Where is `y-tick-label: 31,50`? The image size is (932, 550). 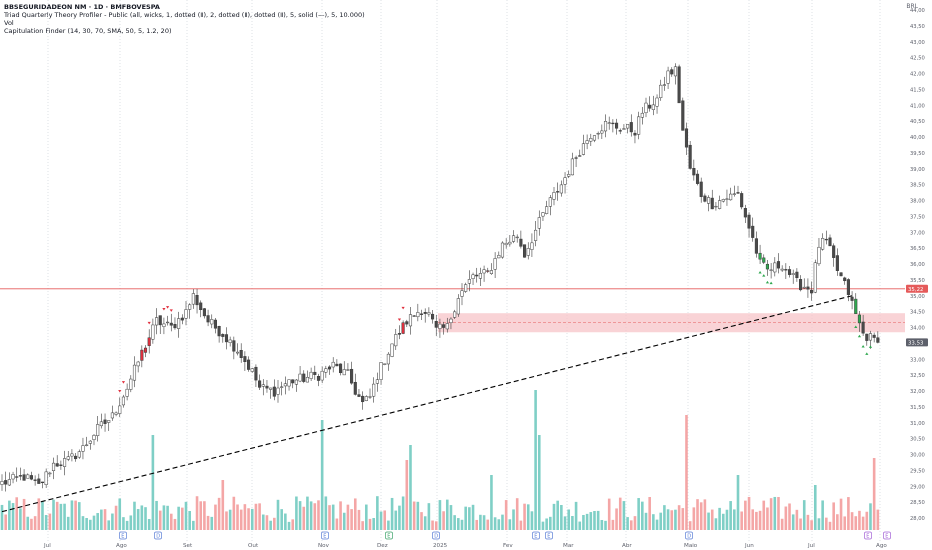 y-tick-label: 31,50 is located at coordinates (917, 408).